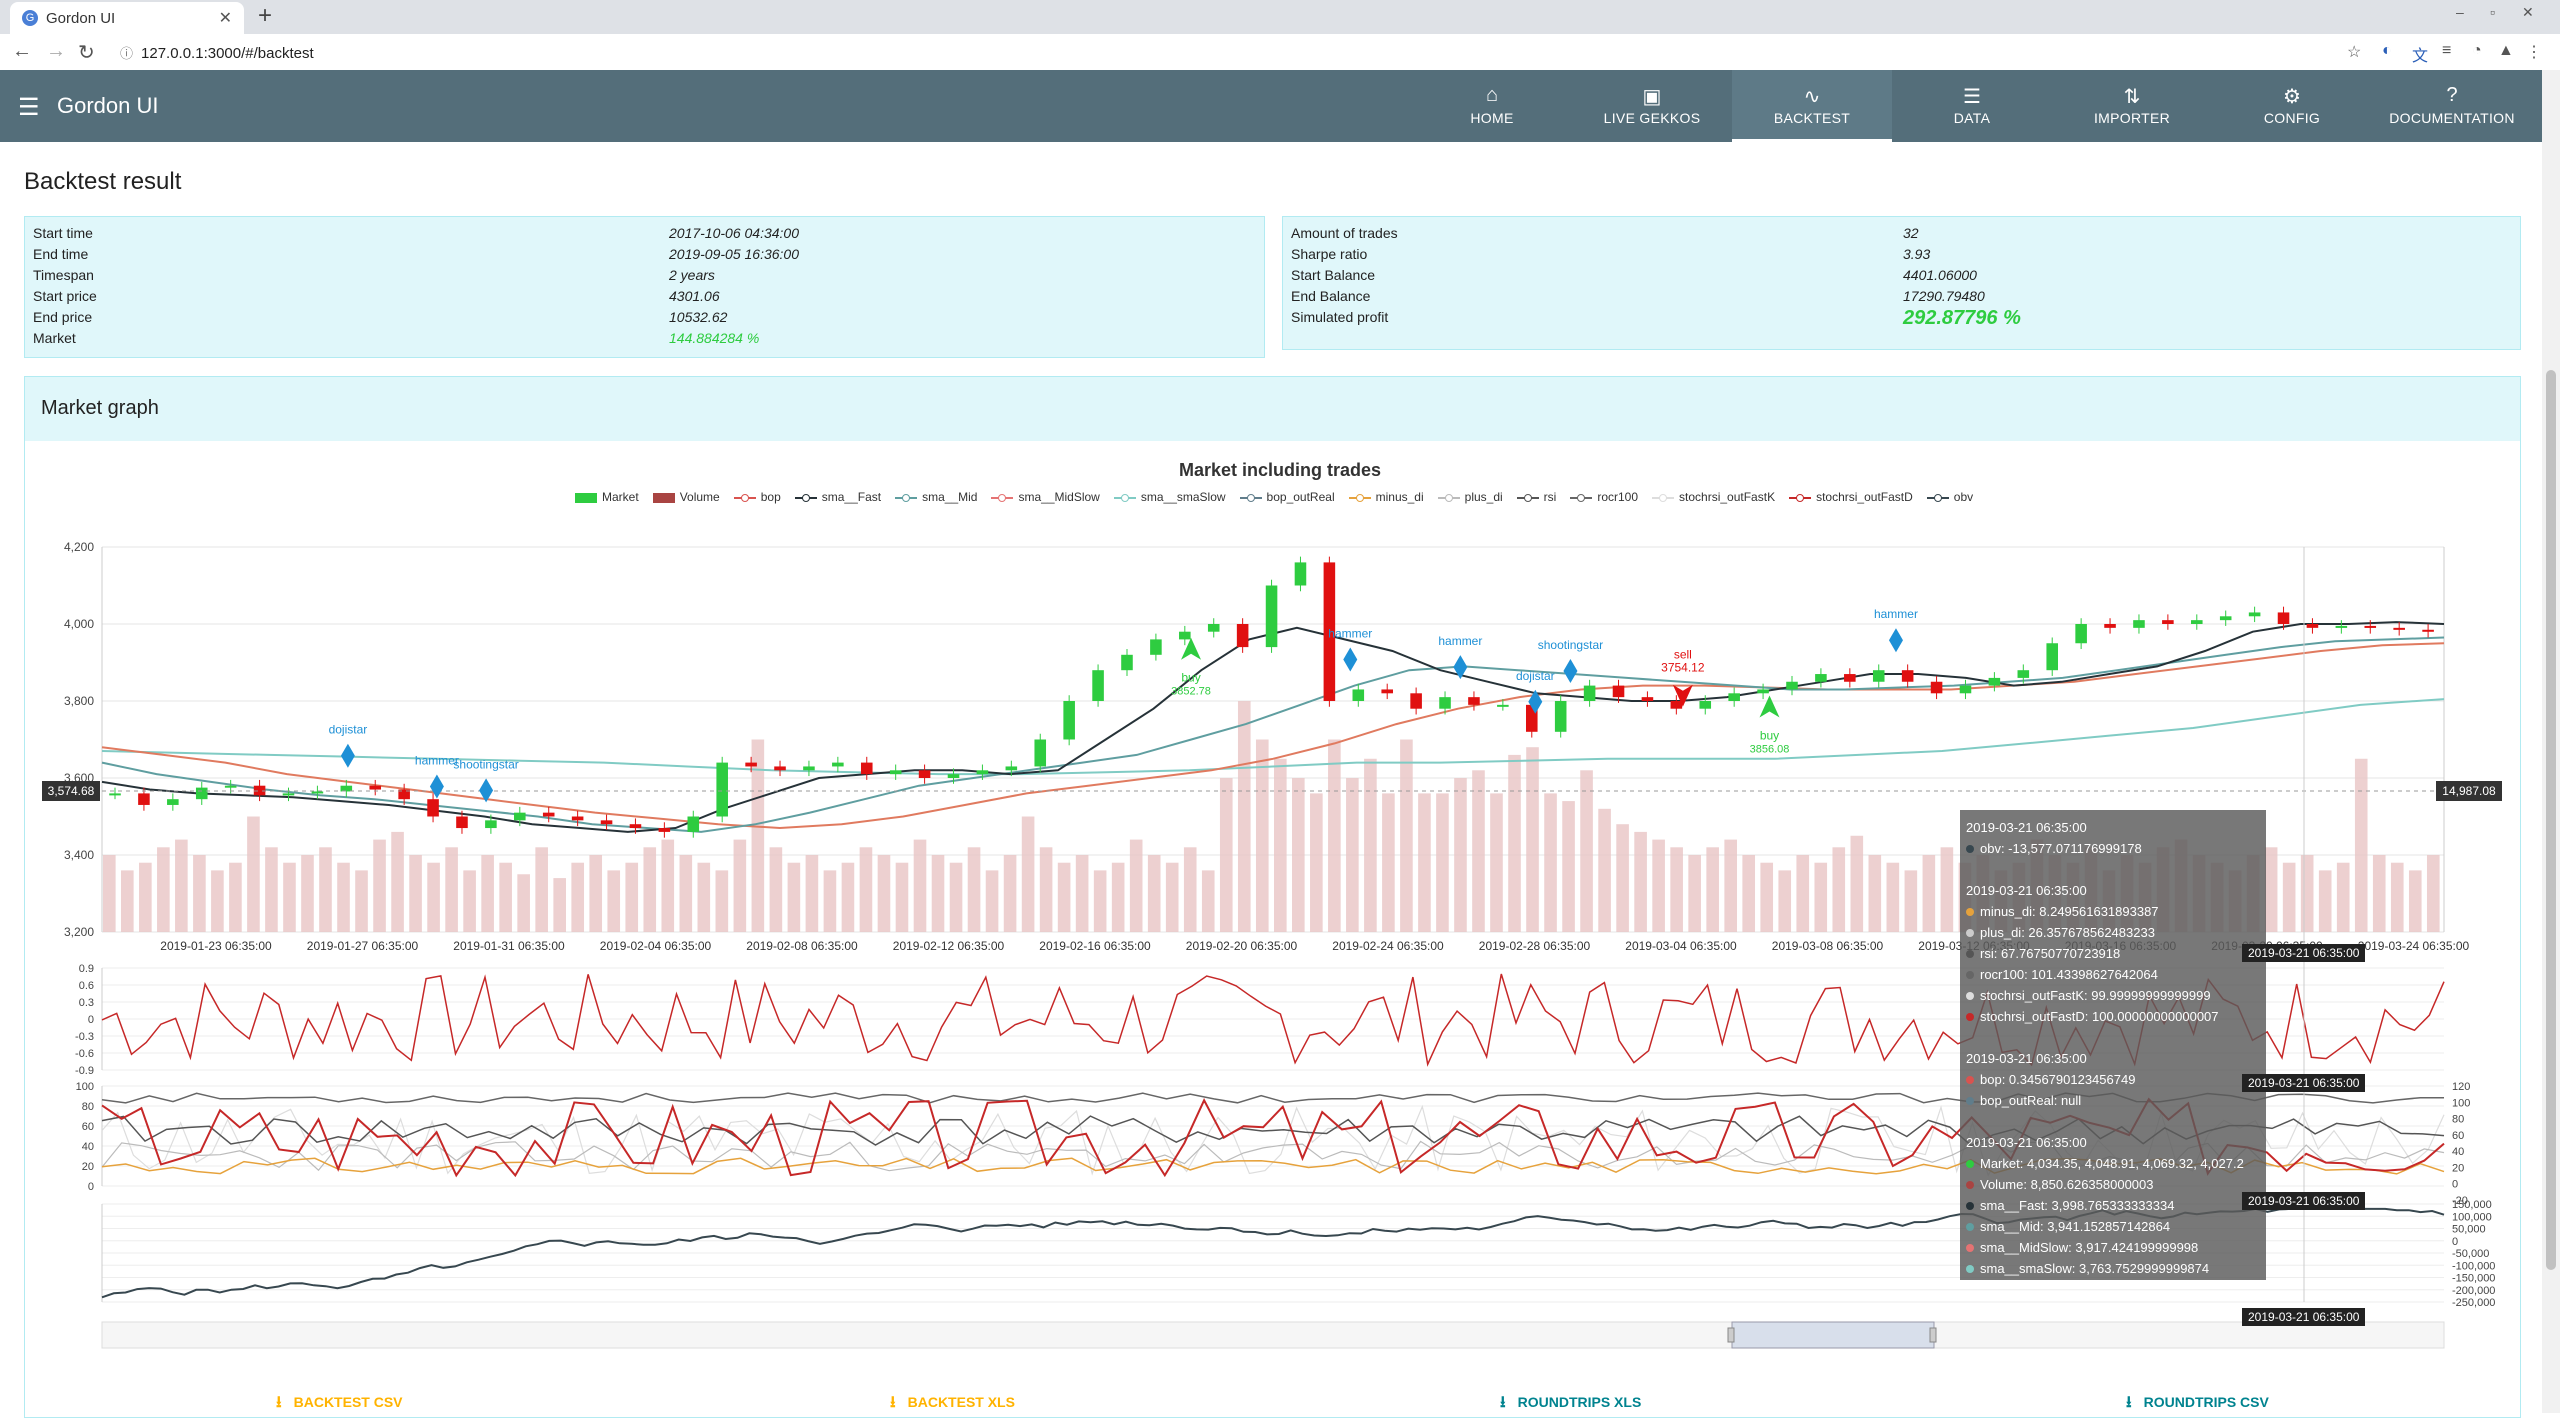 This screenshot has height=1418, width=2560. What do you see at coordinates (1492, 118) in the screenshot?
I see `nav-label: HOME` at bounding box center [1492, 118].